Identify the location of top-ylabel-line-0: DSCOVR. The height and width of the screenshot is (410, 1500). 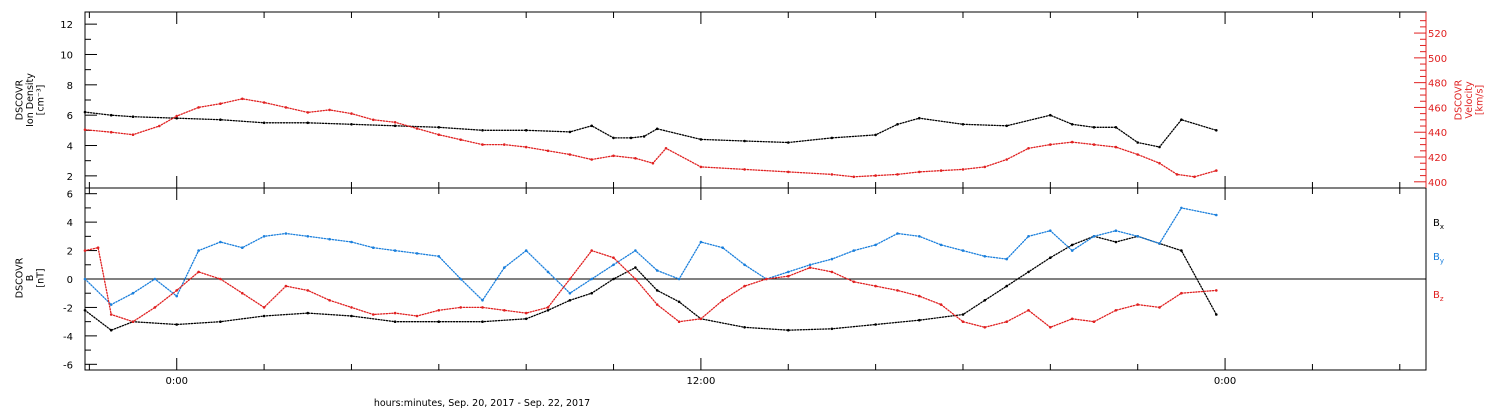
(20, 99).